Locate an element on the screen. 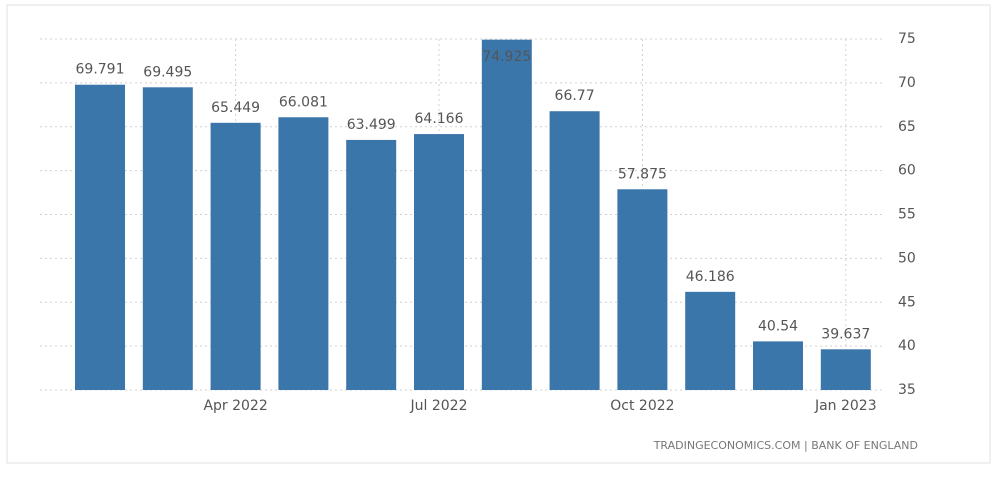 The width and height of the screenshot is (1004, 477). data-label: 46.186 is located at coordinates (710, 277).